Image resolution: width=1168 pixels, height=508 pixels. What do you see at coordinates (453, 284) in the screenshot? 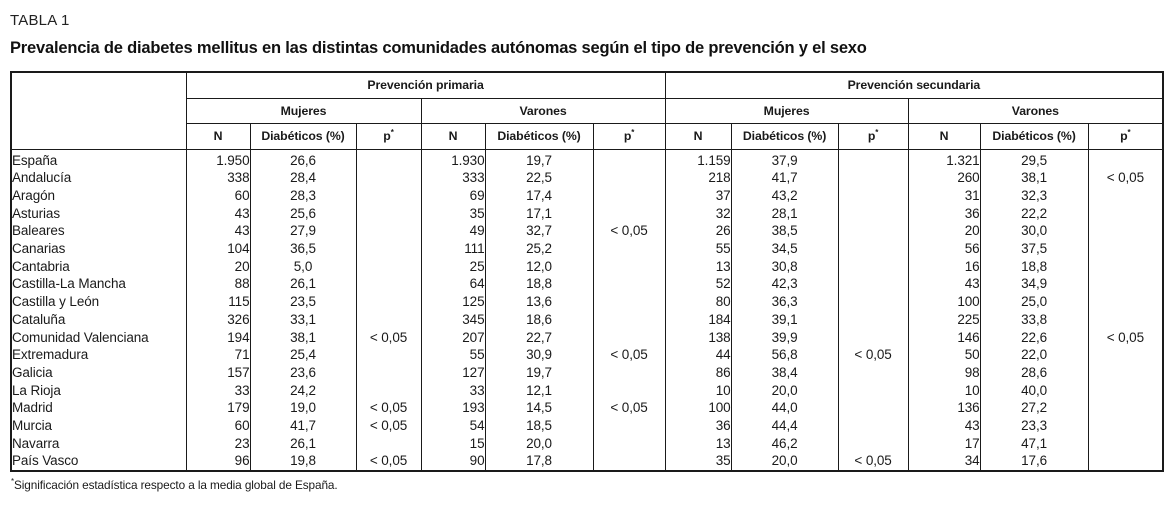
I see `n-value: 64` at bounding box center [453, 284].